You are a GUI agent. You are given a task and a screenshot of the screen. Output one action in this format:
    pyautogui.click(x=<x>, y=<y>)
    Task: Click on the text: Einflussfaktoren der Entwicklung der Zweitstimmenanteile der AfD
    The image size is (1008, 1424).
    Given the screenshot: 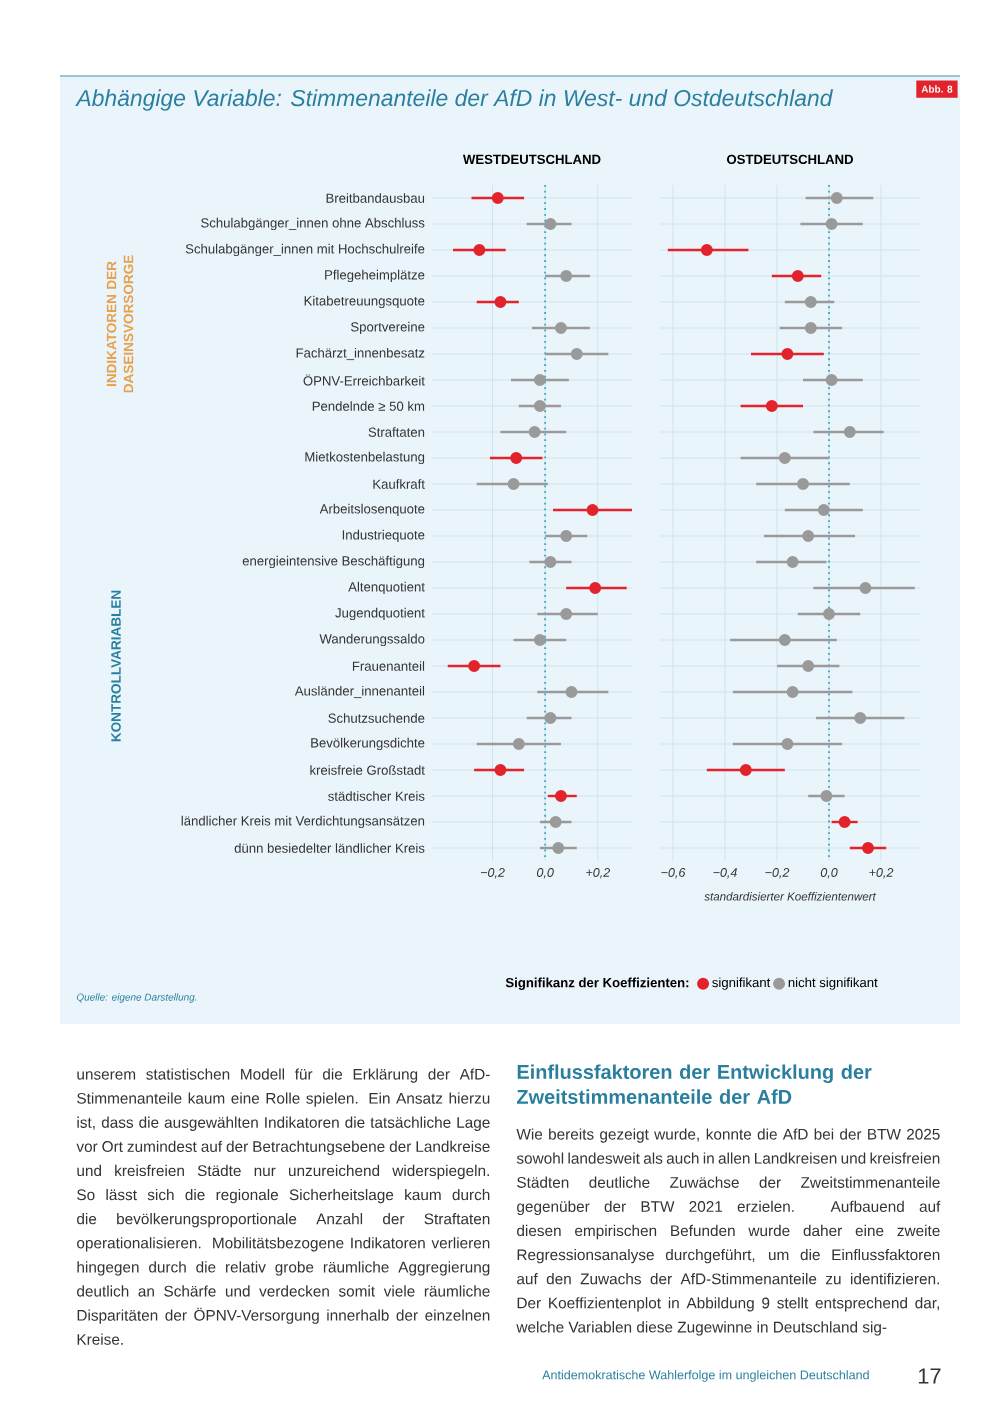 What is the action you would take?
    pyautogui.click(x=694, y=1084)
    